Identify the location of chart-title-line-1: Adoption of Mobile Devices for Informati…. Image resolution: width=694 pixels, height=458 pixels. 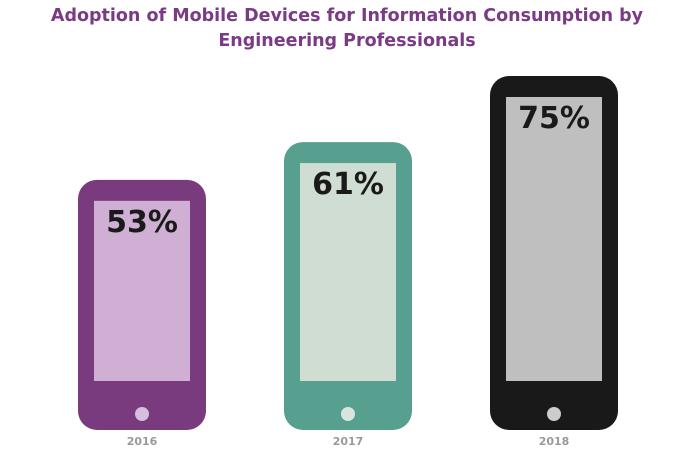
(347, 16).